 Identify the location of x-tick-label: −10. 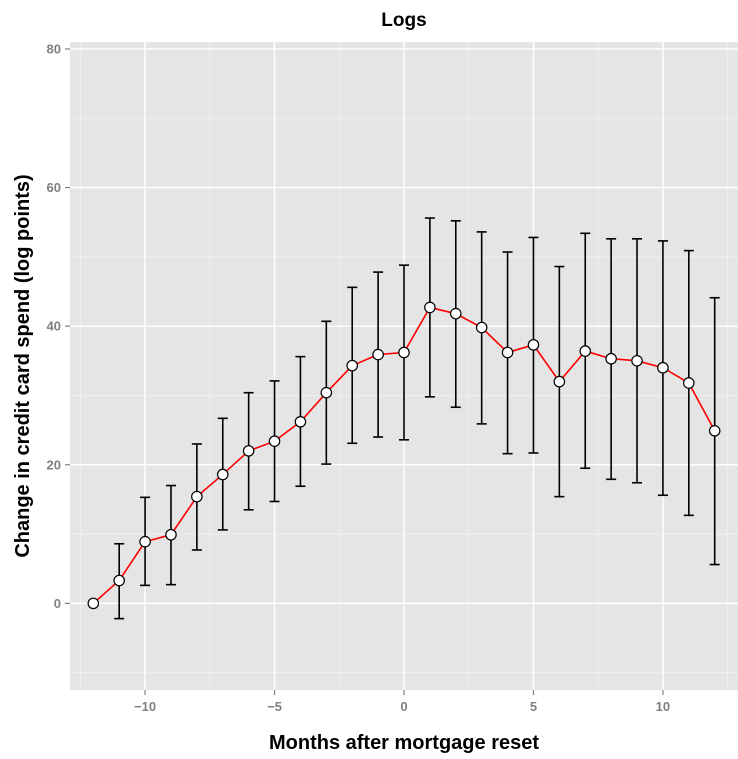
(145, 706).